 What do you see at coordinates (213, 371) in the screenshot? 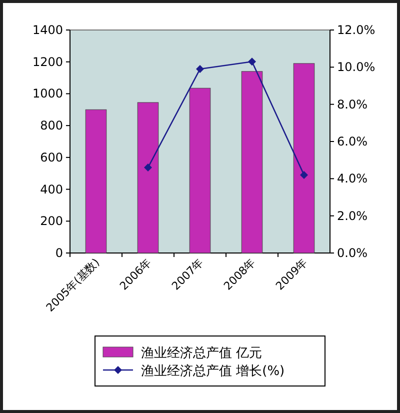
I see `legend-label: 渔业经济总产值 增长(%)` at bounding box center [213, 371].